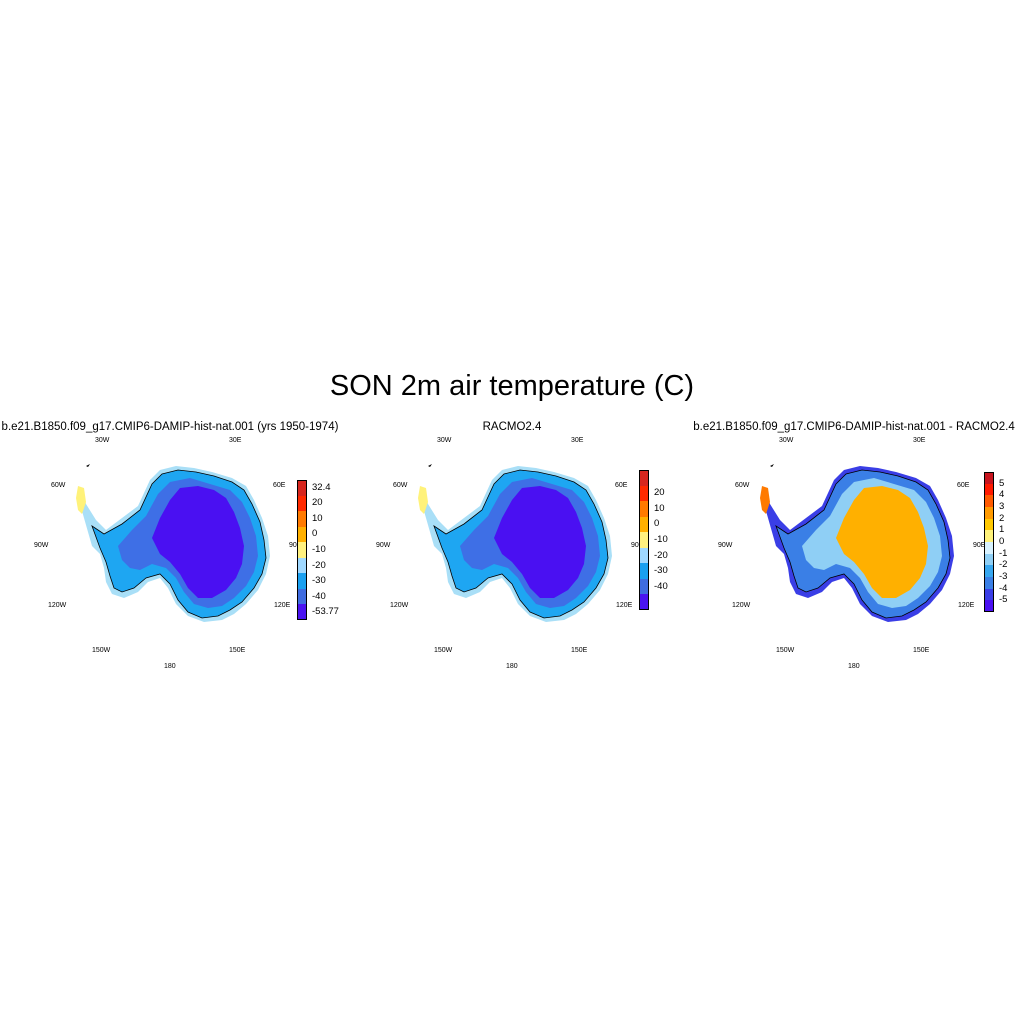 The height and width of the screenshot is (1024, 1024). What do you see at coordinates (317, 503) in the screenshot?
I see `colorbar-tick-label: 20` at bounding box center [317, 503].